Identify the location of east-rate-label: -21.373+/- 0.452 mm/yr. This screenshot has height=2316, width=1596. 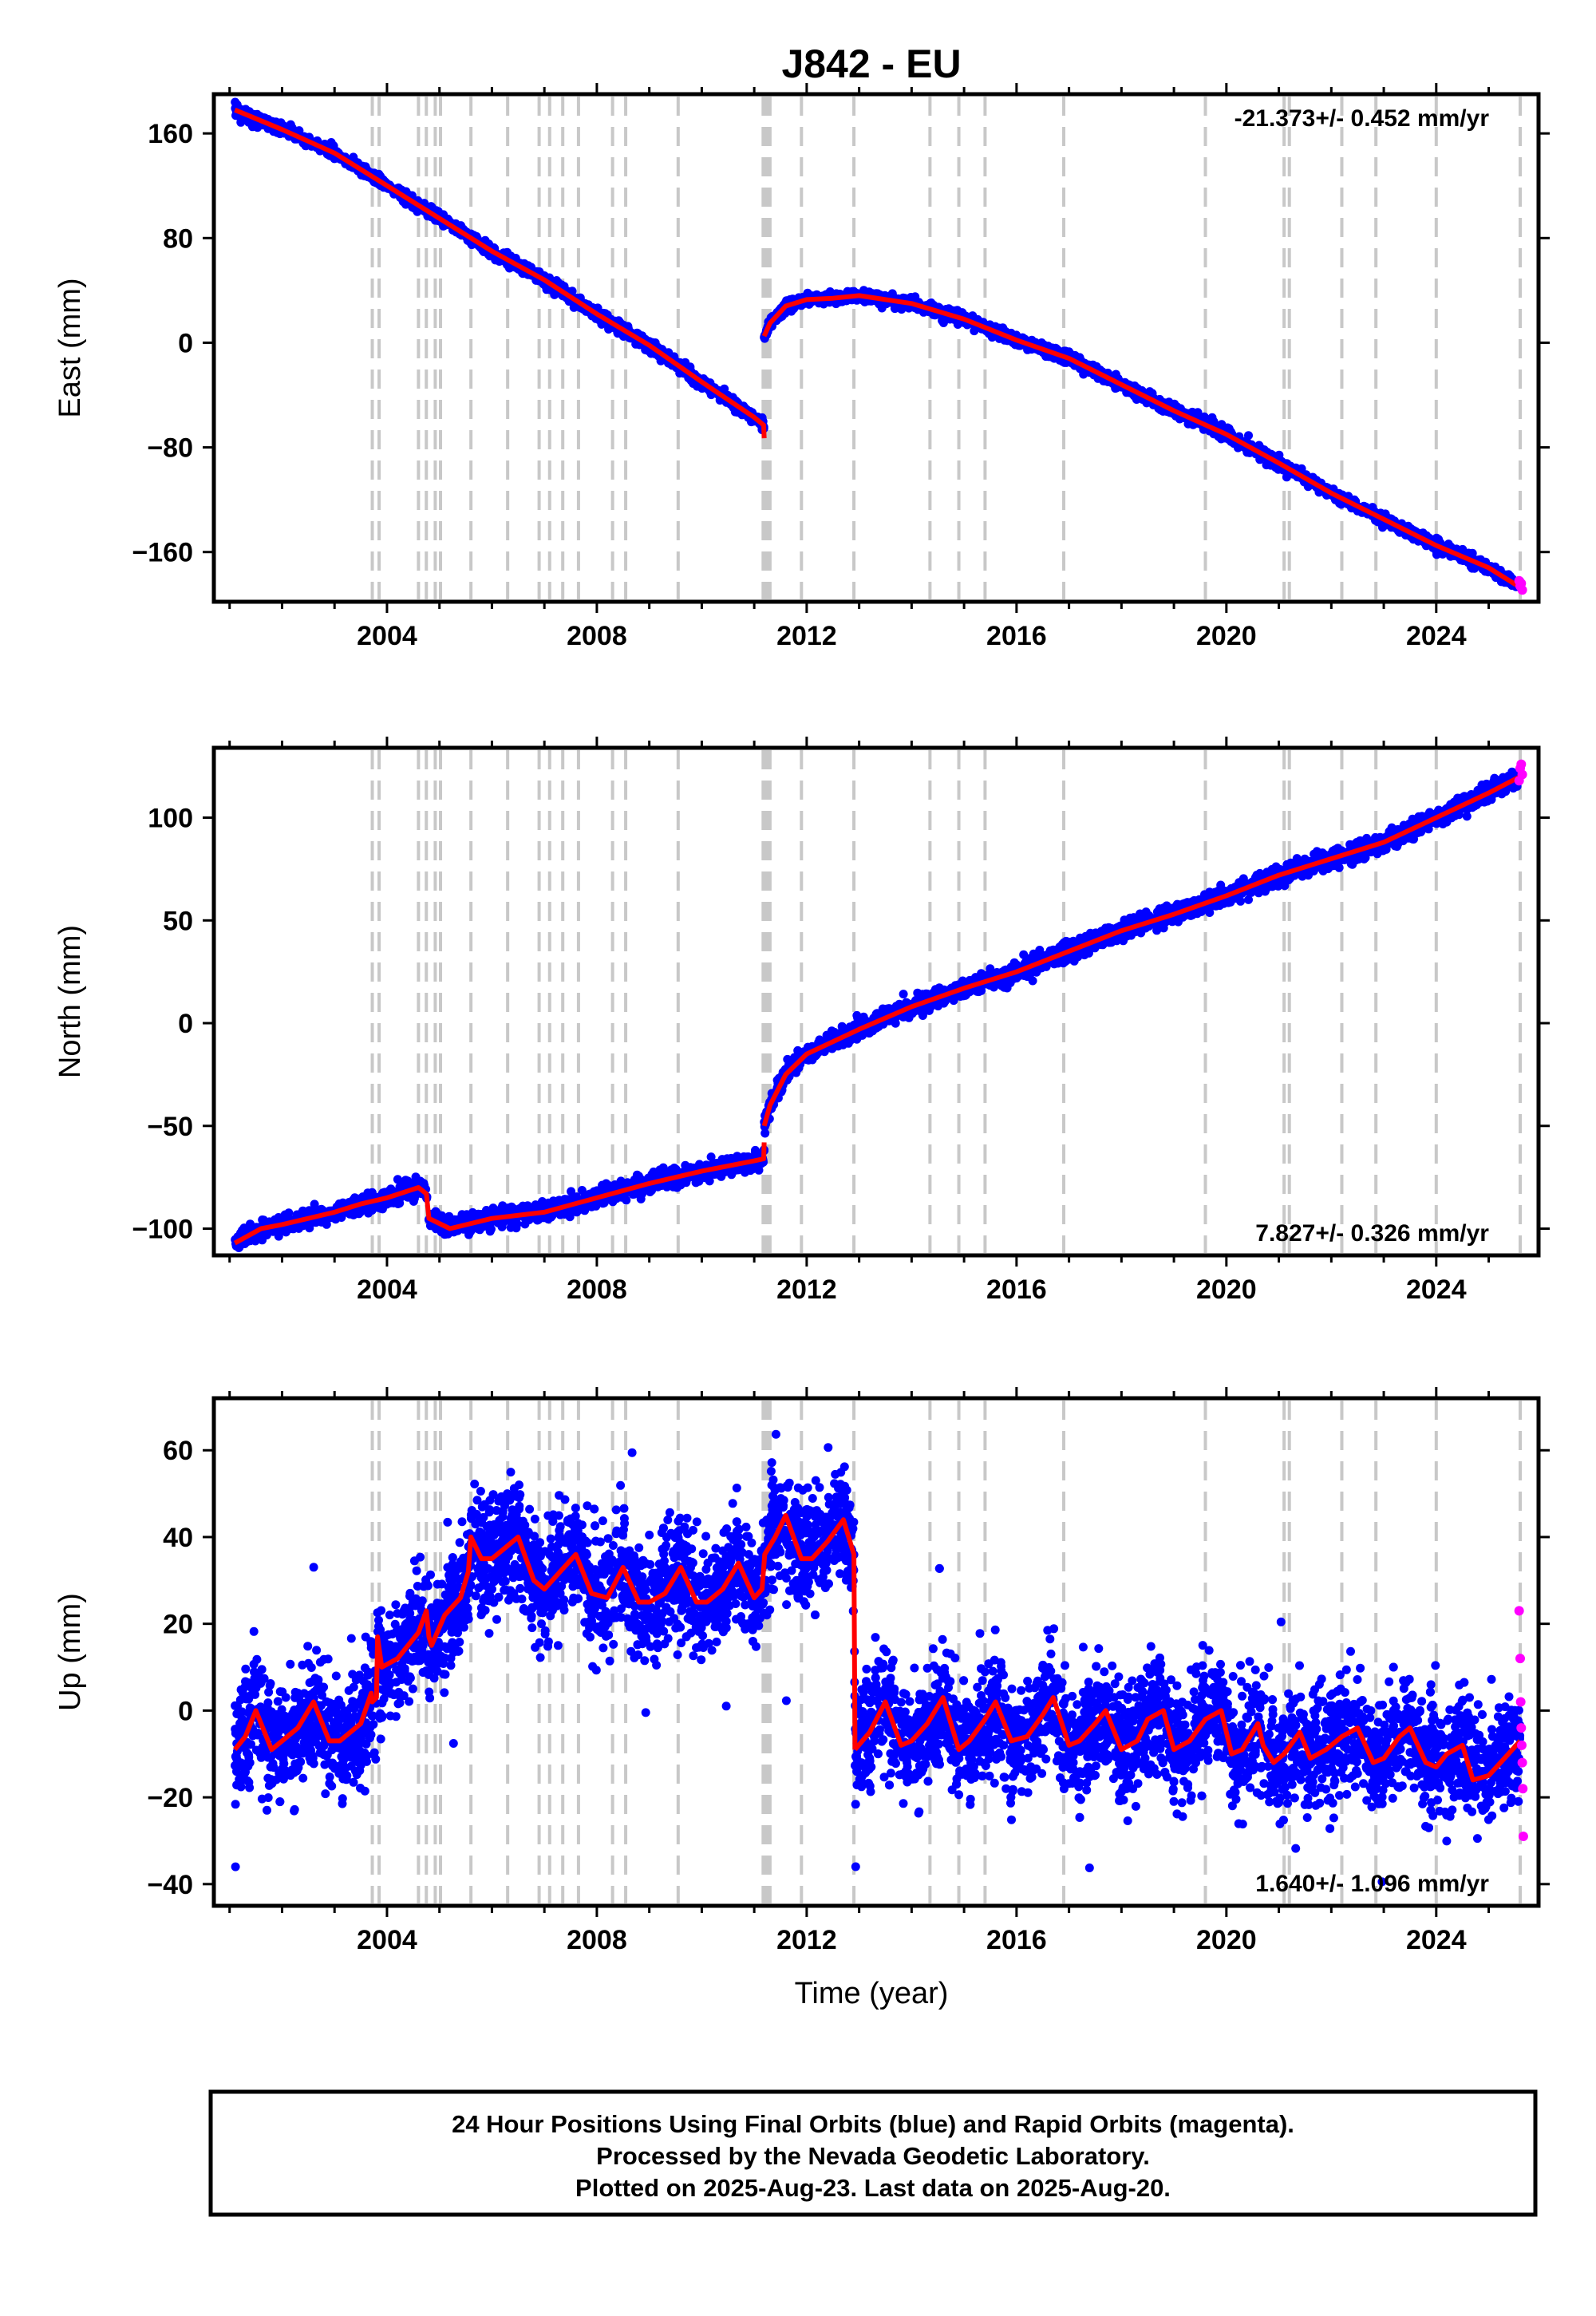
(1362, 118).